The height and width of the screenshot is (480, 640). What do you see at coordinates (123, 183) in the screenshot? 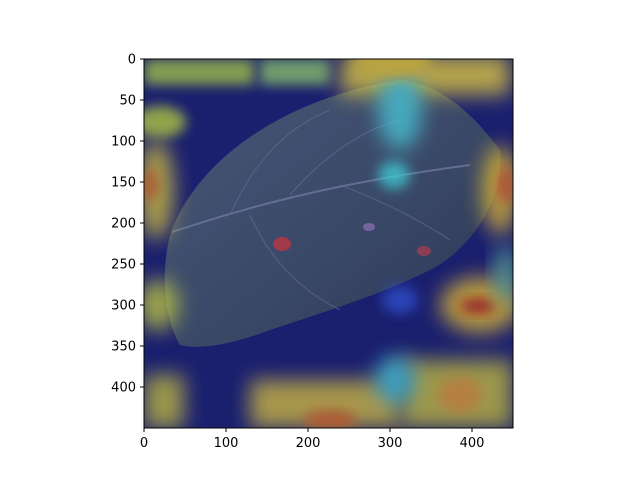
I see `y-tick-label: 150` at bounding box center [123, 183].